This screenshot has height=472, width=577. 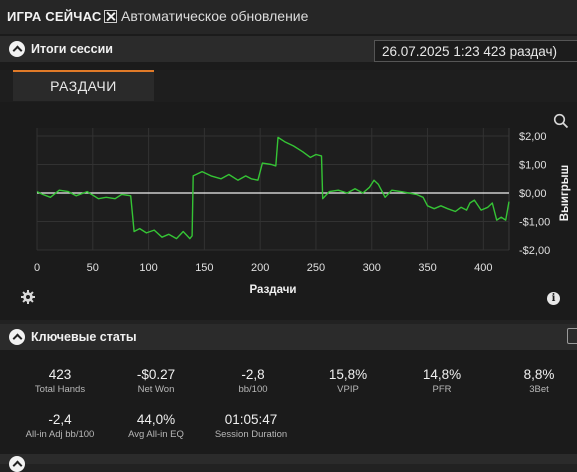 I want to click on stat-net-won: -$0.27 Net Won, so click(x=156, y=381).